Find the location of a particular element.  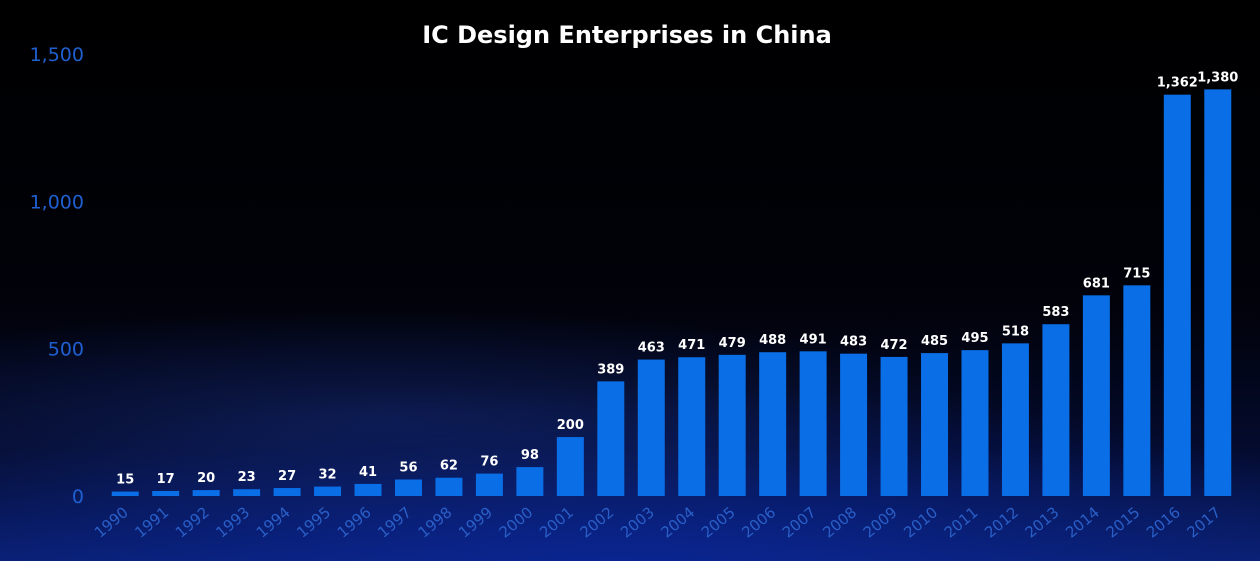

data-label: 15 is located at coordinates (125, 480).